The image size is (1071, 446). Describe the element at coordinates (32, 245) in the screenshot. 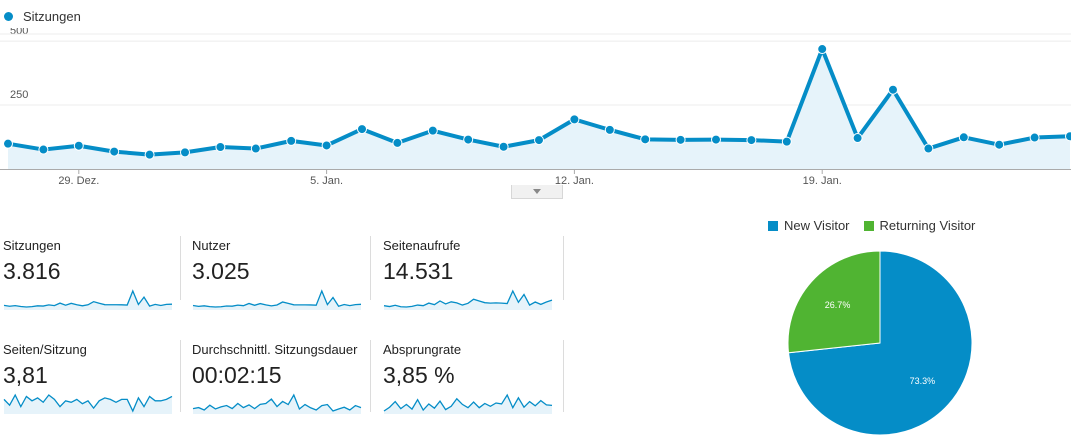

I see `metric-label: Sitzungen` at that location.